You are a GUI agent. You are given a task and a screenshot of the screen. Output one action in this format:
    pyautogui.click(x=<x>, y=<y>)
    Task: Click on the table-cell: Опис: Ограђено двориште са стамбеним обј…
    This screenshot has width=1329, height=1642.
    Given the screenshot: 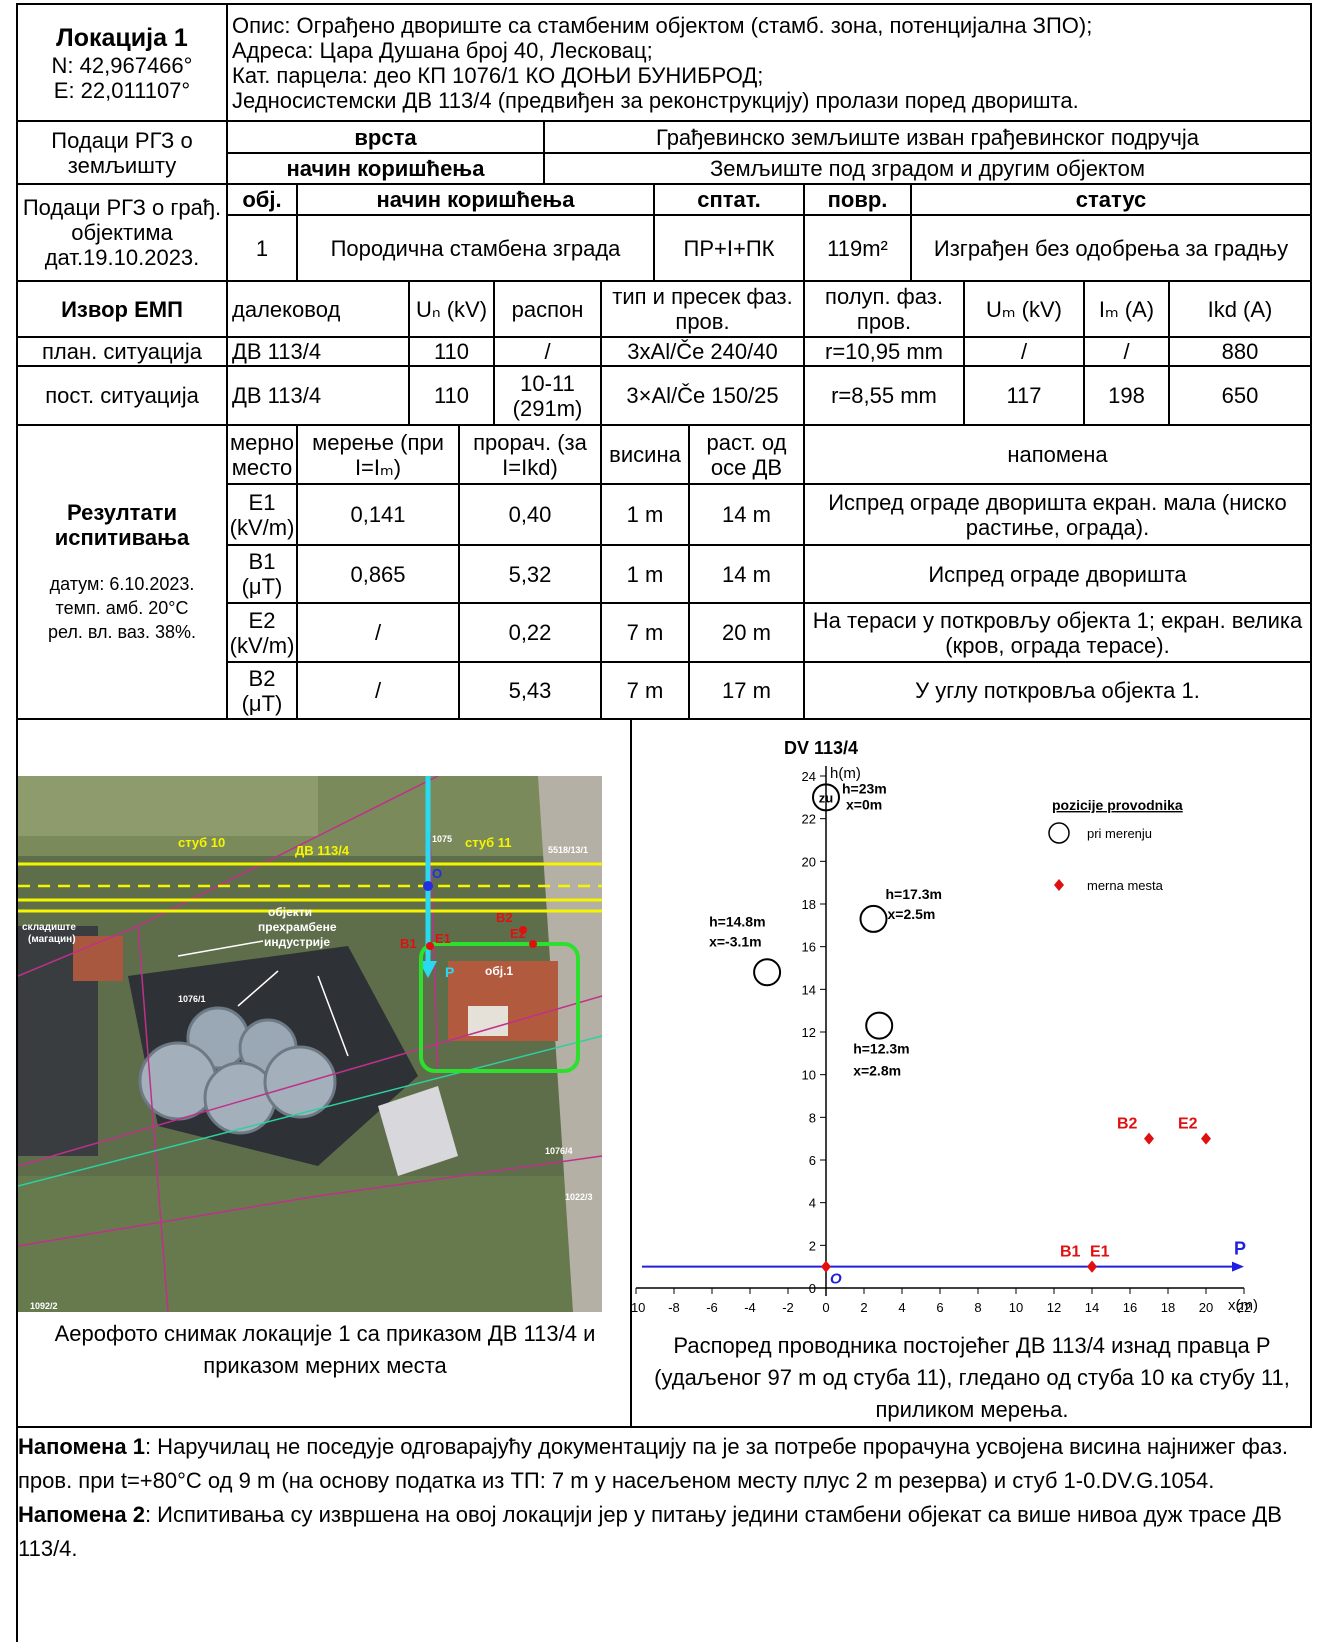 What is the action you would take?
    pyautogui.click(x=770, y=63)
    